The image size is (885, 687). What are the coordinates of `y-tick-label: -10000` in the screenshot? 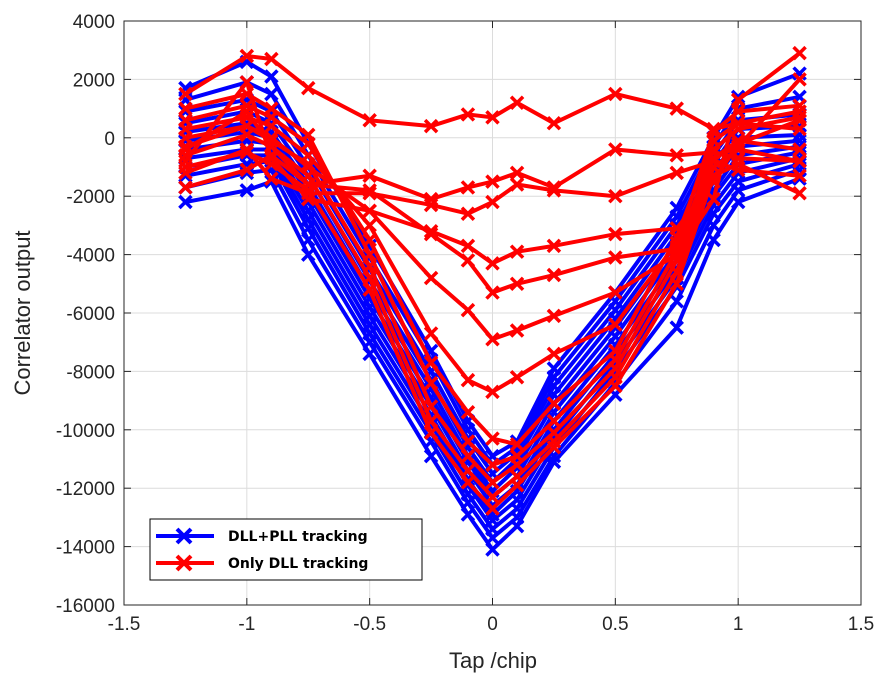 It's located at (85, 431).